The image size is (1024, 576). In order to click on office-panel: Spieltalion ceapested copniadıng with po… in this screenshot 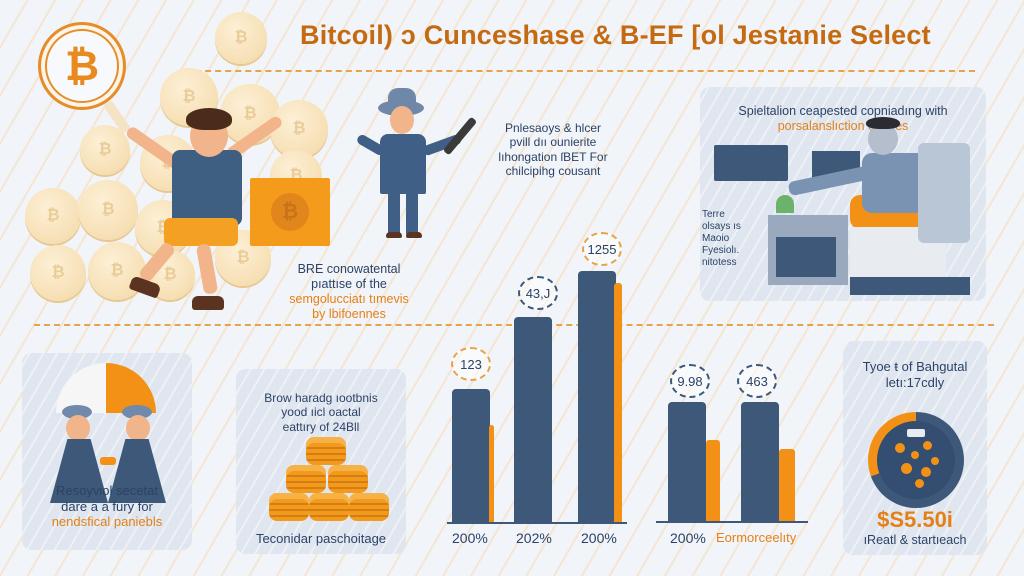, I will do `click(843, 194)`.